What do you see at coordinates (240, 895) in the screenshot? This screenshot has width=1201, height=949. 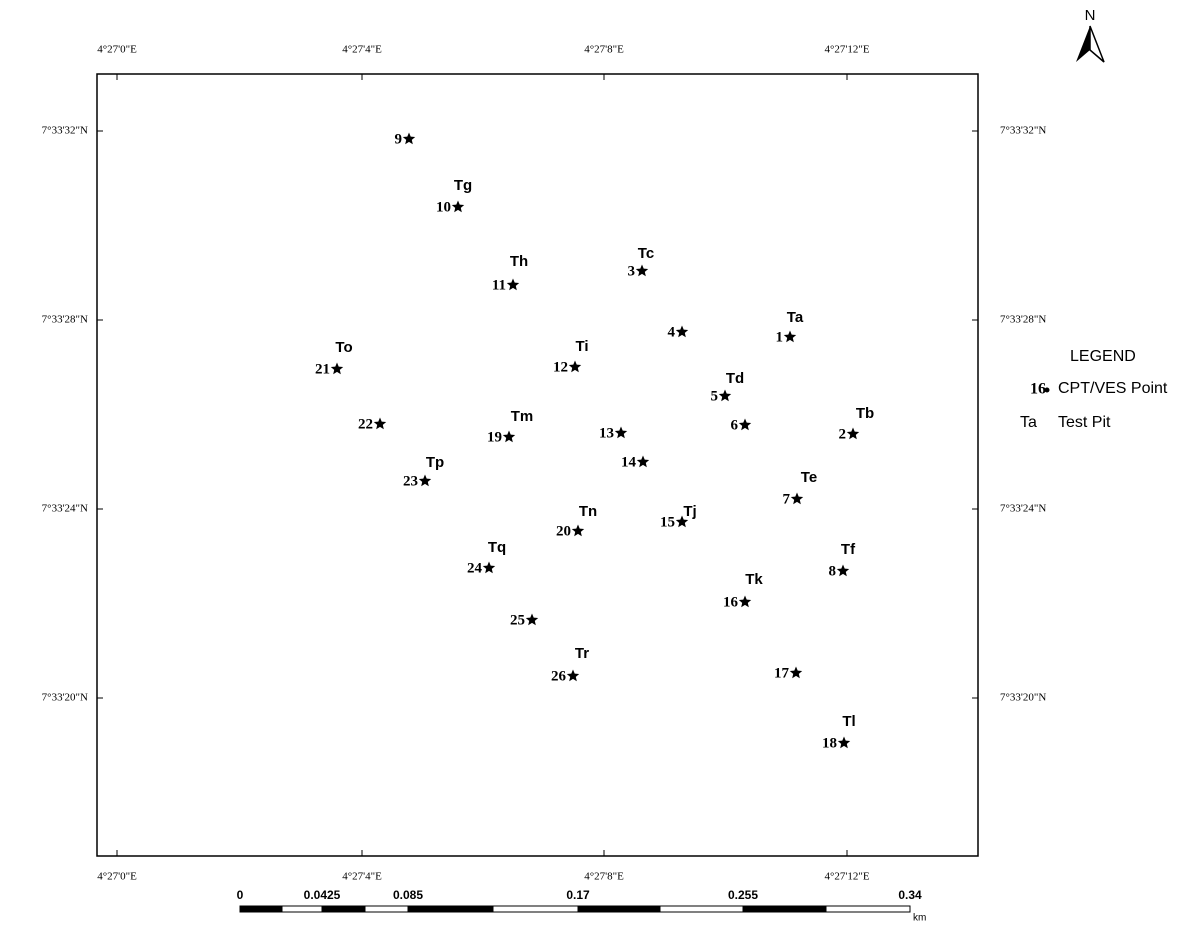 I see `scale-label: 0` at bounding box center [240, 895].